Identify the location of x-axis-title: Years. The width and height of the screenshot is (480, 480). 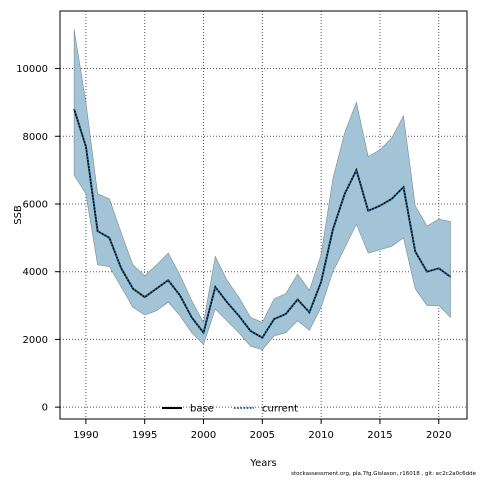
(262, 463).